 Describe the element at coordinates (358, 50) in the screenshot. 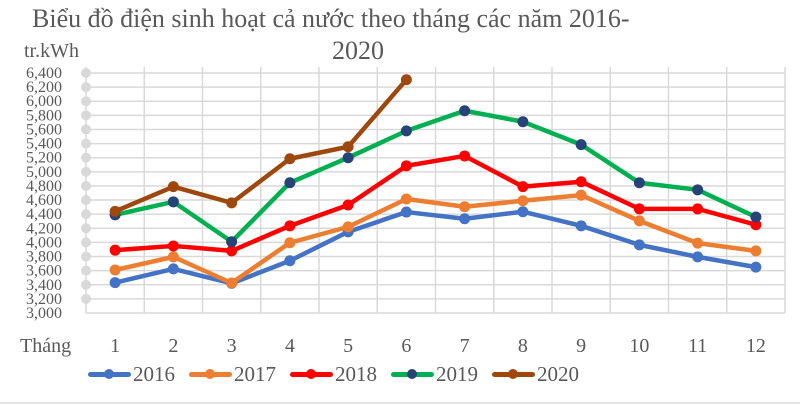

I see `chart-title-line-2: 2020` at that location.